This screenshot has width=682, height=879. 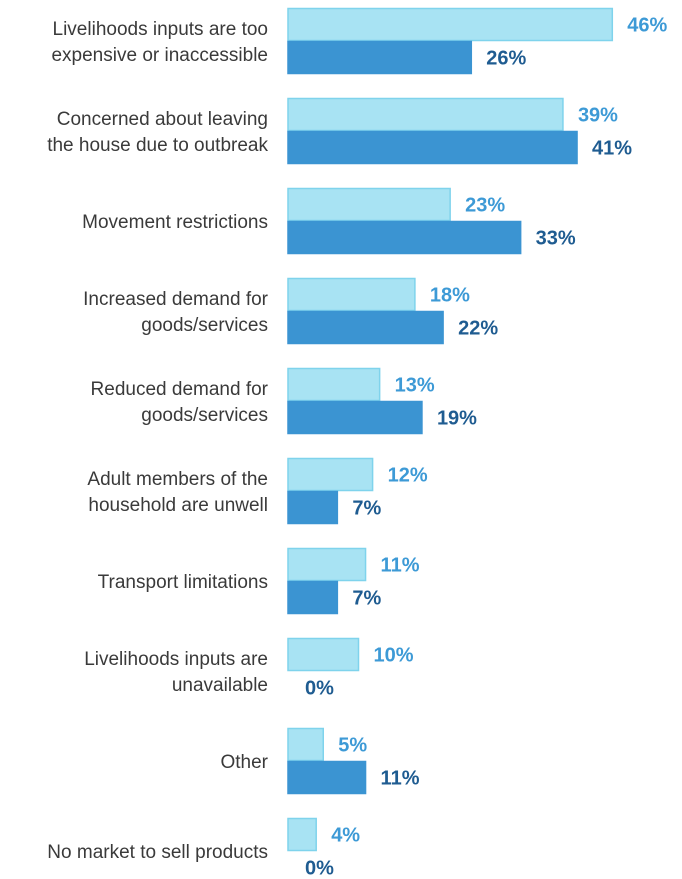 I want to click on category-label: Increased demand for goods/services, so click(x=176, y=312).